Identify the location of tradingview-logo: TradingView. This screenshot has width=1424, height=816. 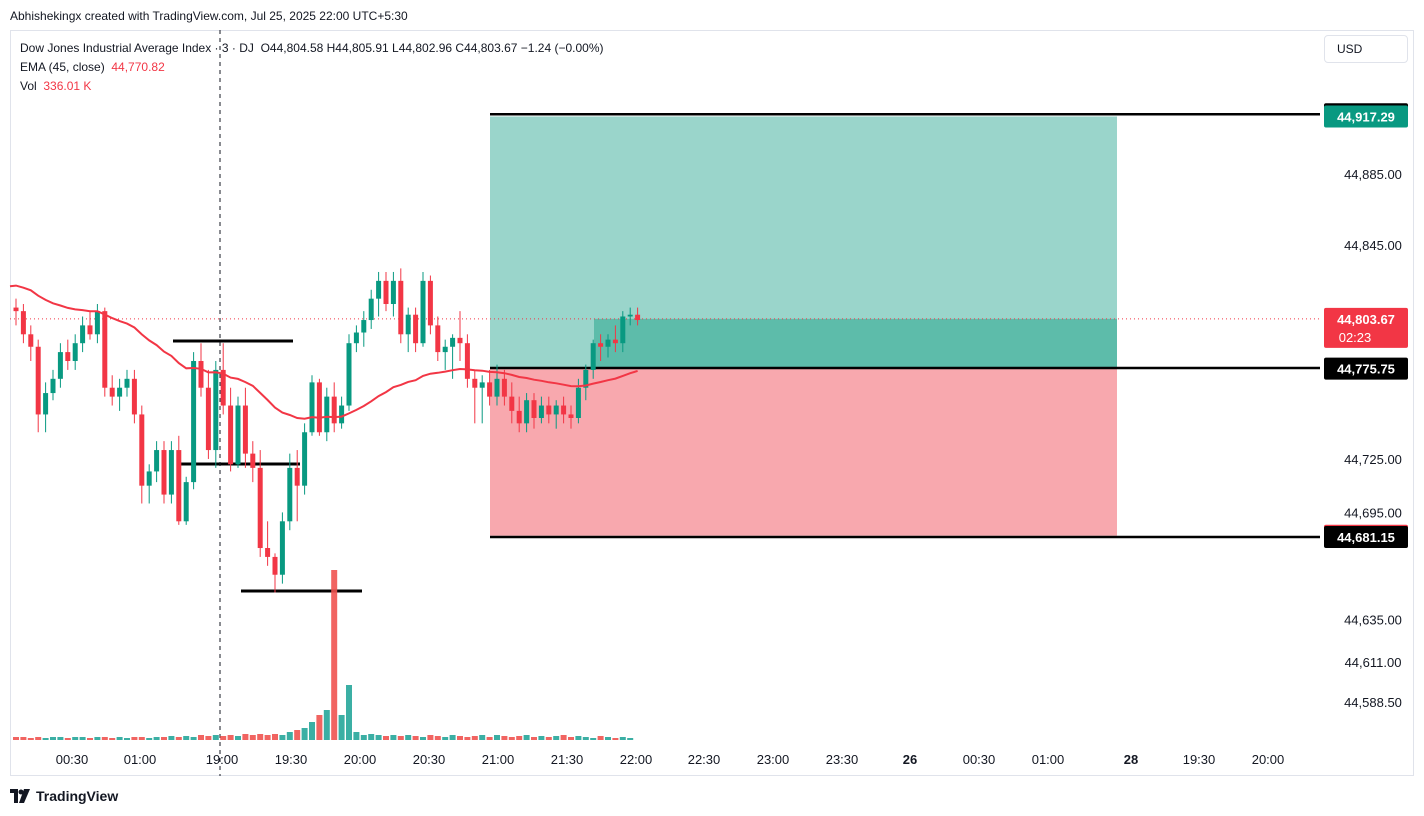
(64, 796).